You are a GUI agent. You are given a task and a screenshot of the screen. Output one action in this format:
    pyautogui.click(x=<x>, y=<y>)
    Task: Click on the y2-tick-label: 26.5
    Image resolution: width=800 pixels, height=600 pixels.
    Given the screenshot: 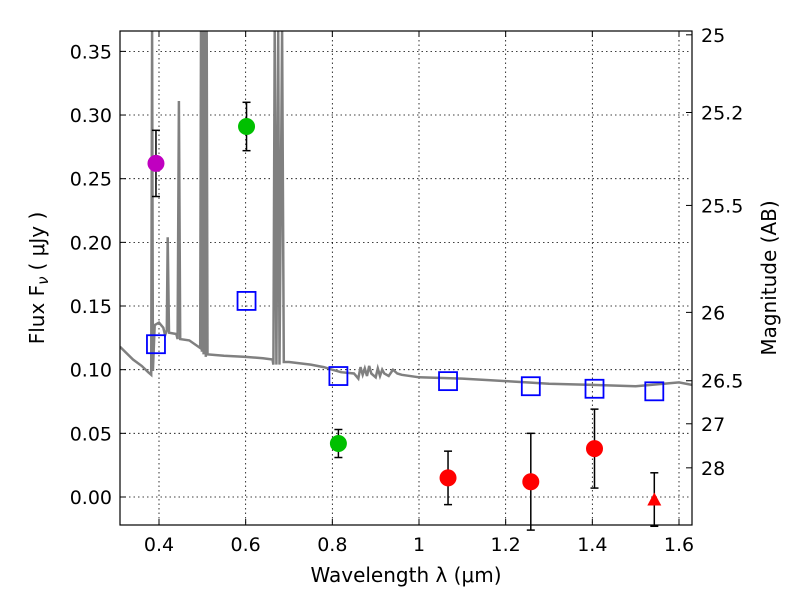 What is the action you would take?
    pyautogui.click(x=722, y=382)
    